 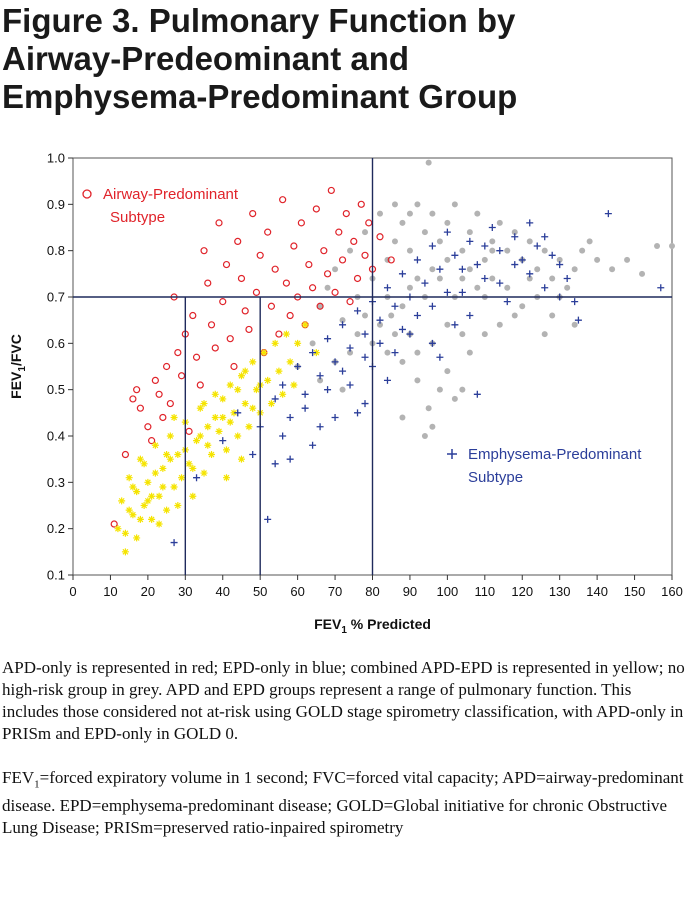 I want to click on legend-marker-emphysema, so click(x=452, y=454).